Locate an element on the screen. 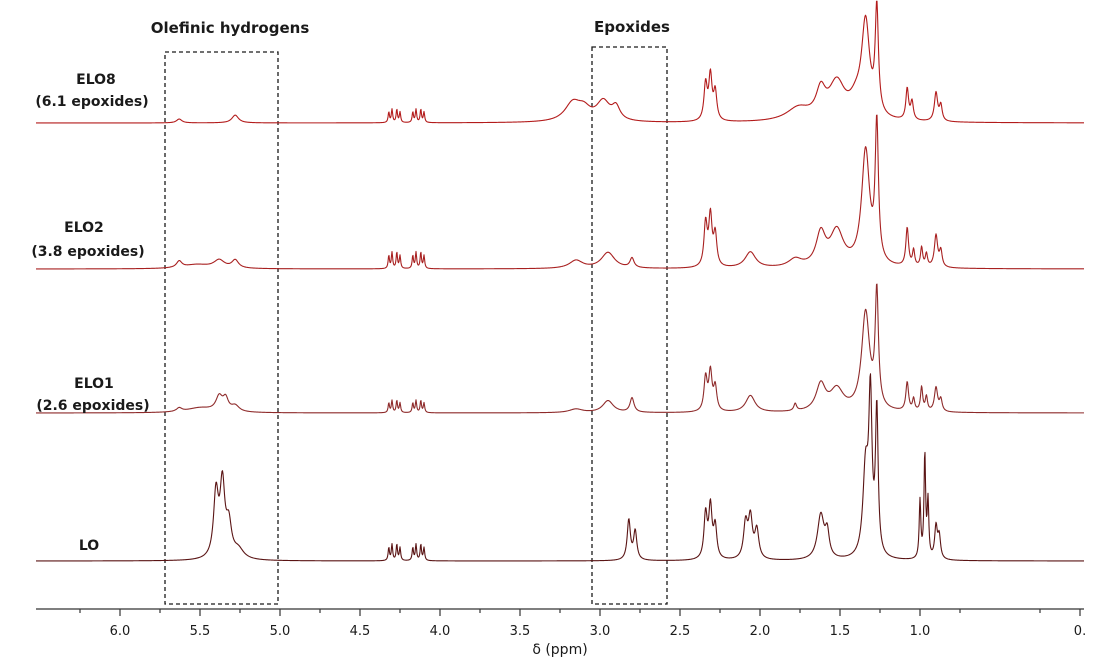  x-tick-label: 6.0 is located at coordinates (120, 631).